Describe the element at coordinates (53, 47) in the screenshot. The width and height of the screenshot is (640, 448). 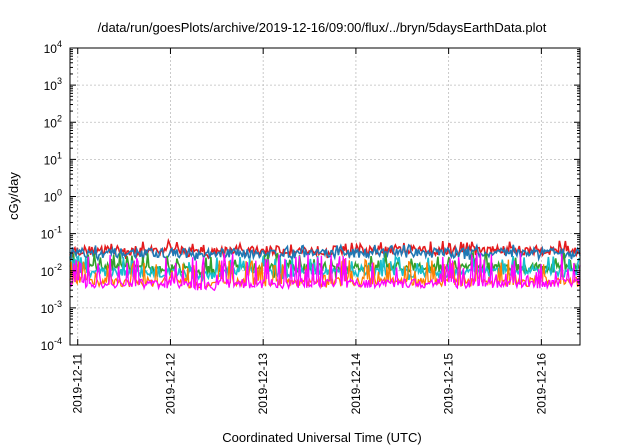
I see `y-tick-label: 10⁴` at that location.